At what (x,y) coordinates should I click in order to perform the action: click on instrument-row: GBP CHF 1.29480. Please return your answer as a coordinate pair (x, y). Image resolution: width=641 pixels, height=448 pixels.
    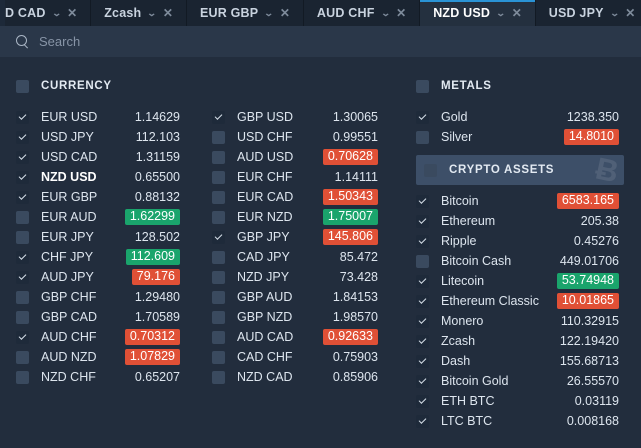
    Looking at the image, I should click on (114, 297).